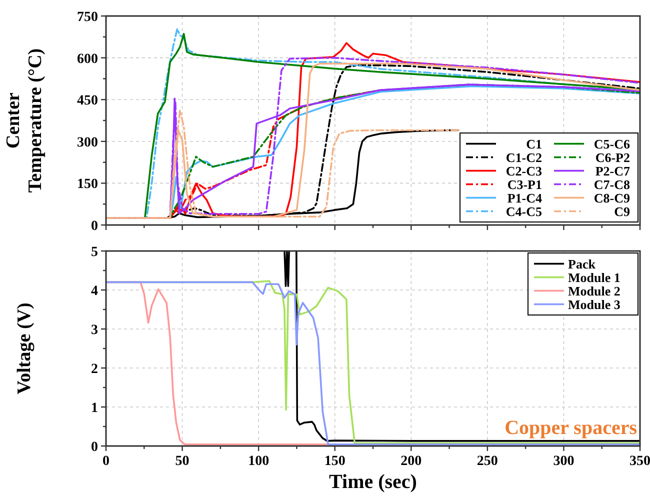 The height and width of the screenshot is (498, 650). What do you see at coordinates (612, 198) in the screenshot?
I see `legend-label: C8-C9` at bounding box center [612, 198].